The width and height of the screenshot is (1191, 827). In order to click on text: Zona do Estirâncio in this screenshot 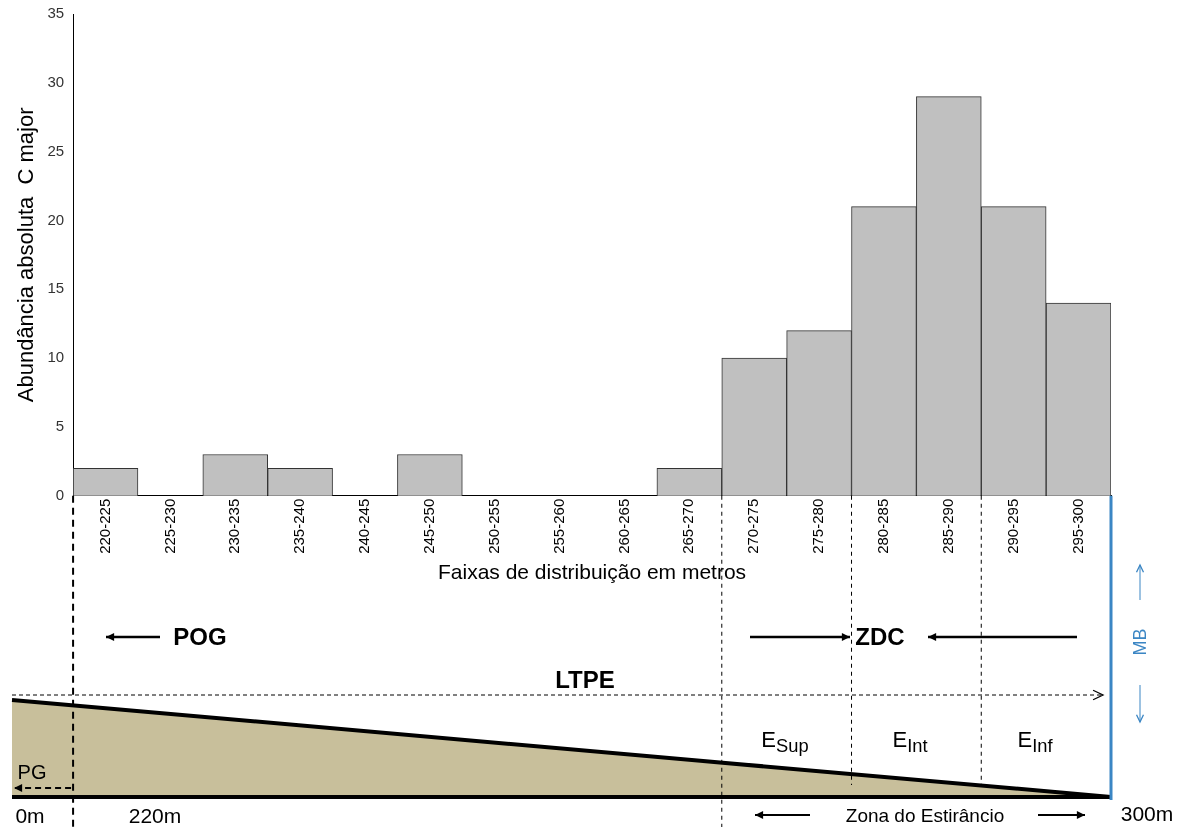, I will do `click(925, 815)`.